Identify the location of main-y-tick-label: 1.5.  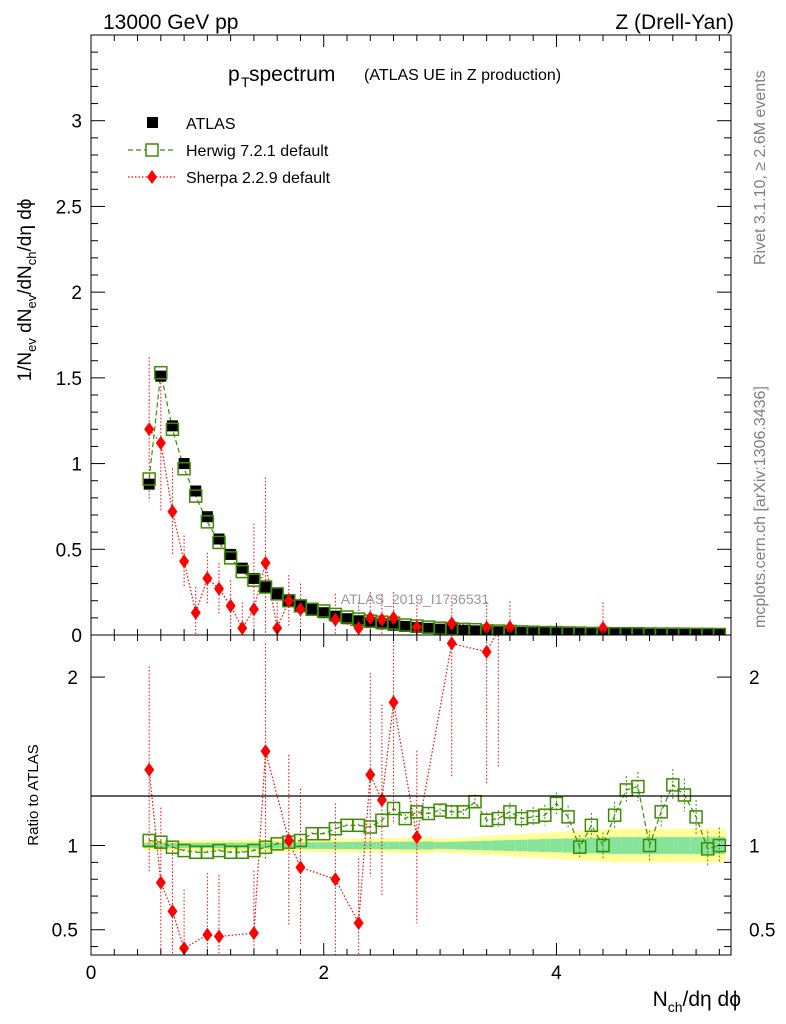
(69, 379).